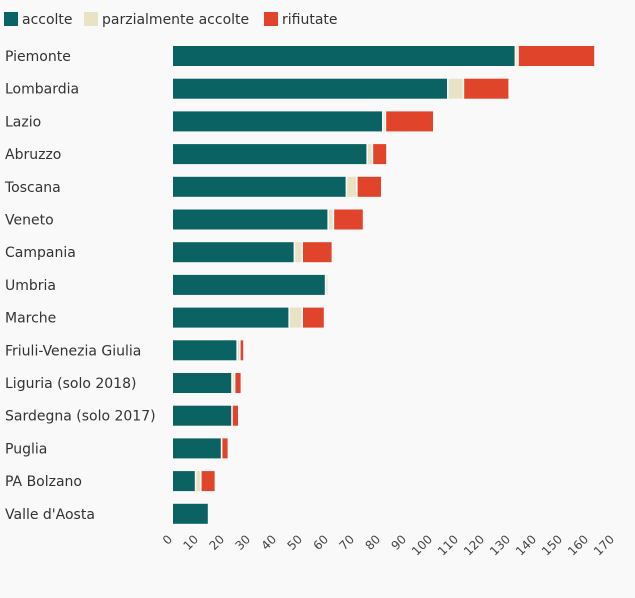 The image size is (635, 598). What do you see at coordinates (500, 545) in the screenshot?
I see `x-tick-label-130: 130` at bounding box center [500, 545].